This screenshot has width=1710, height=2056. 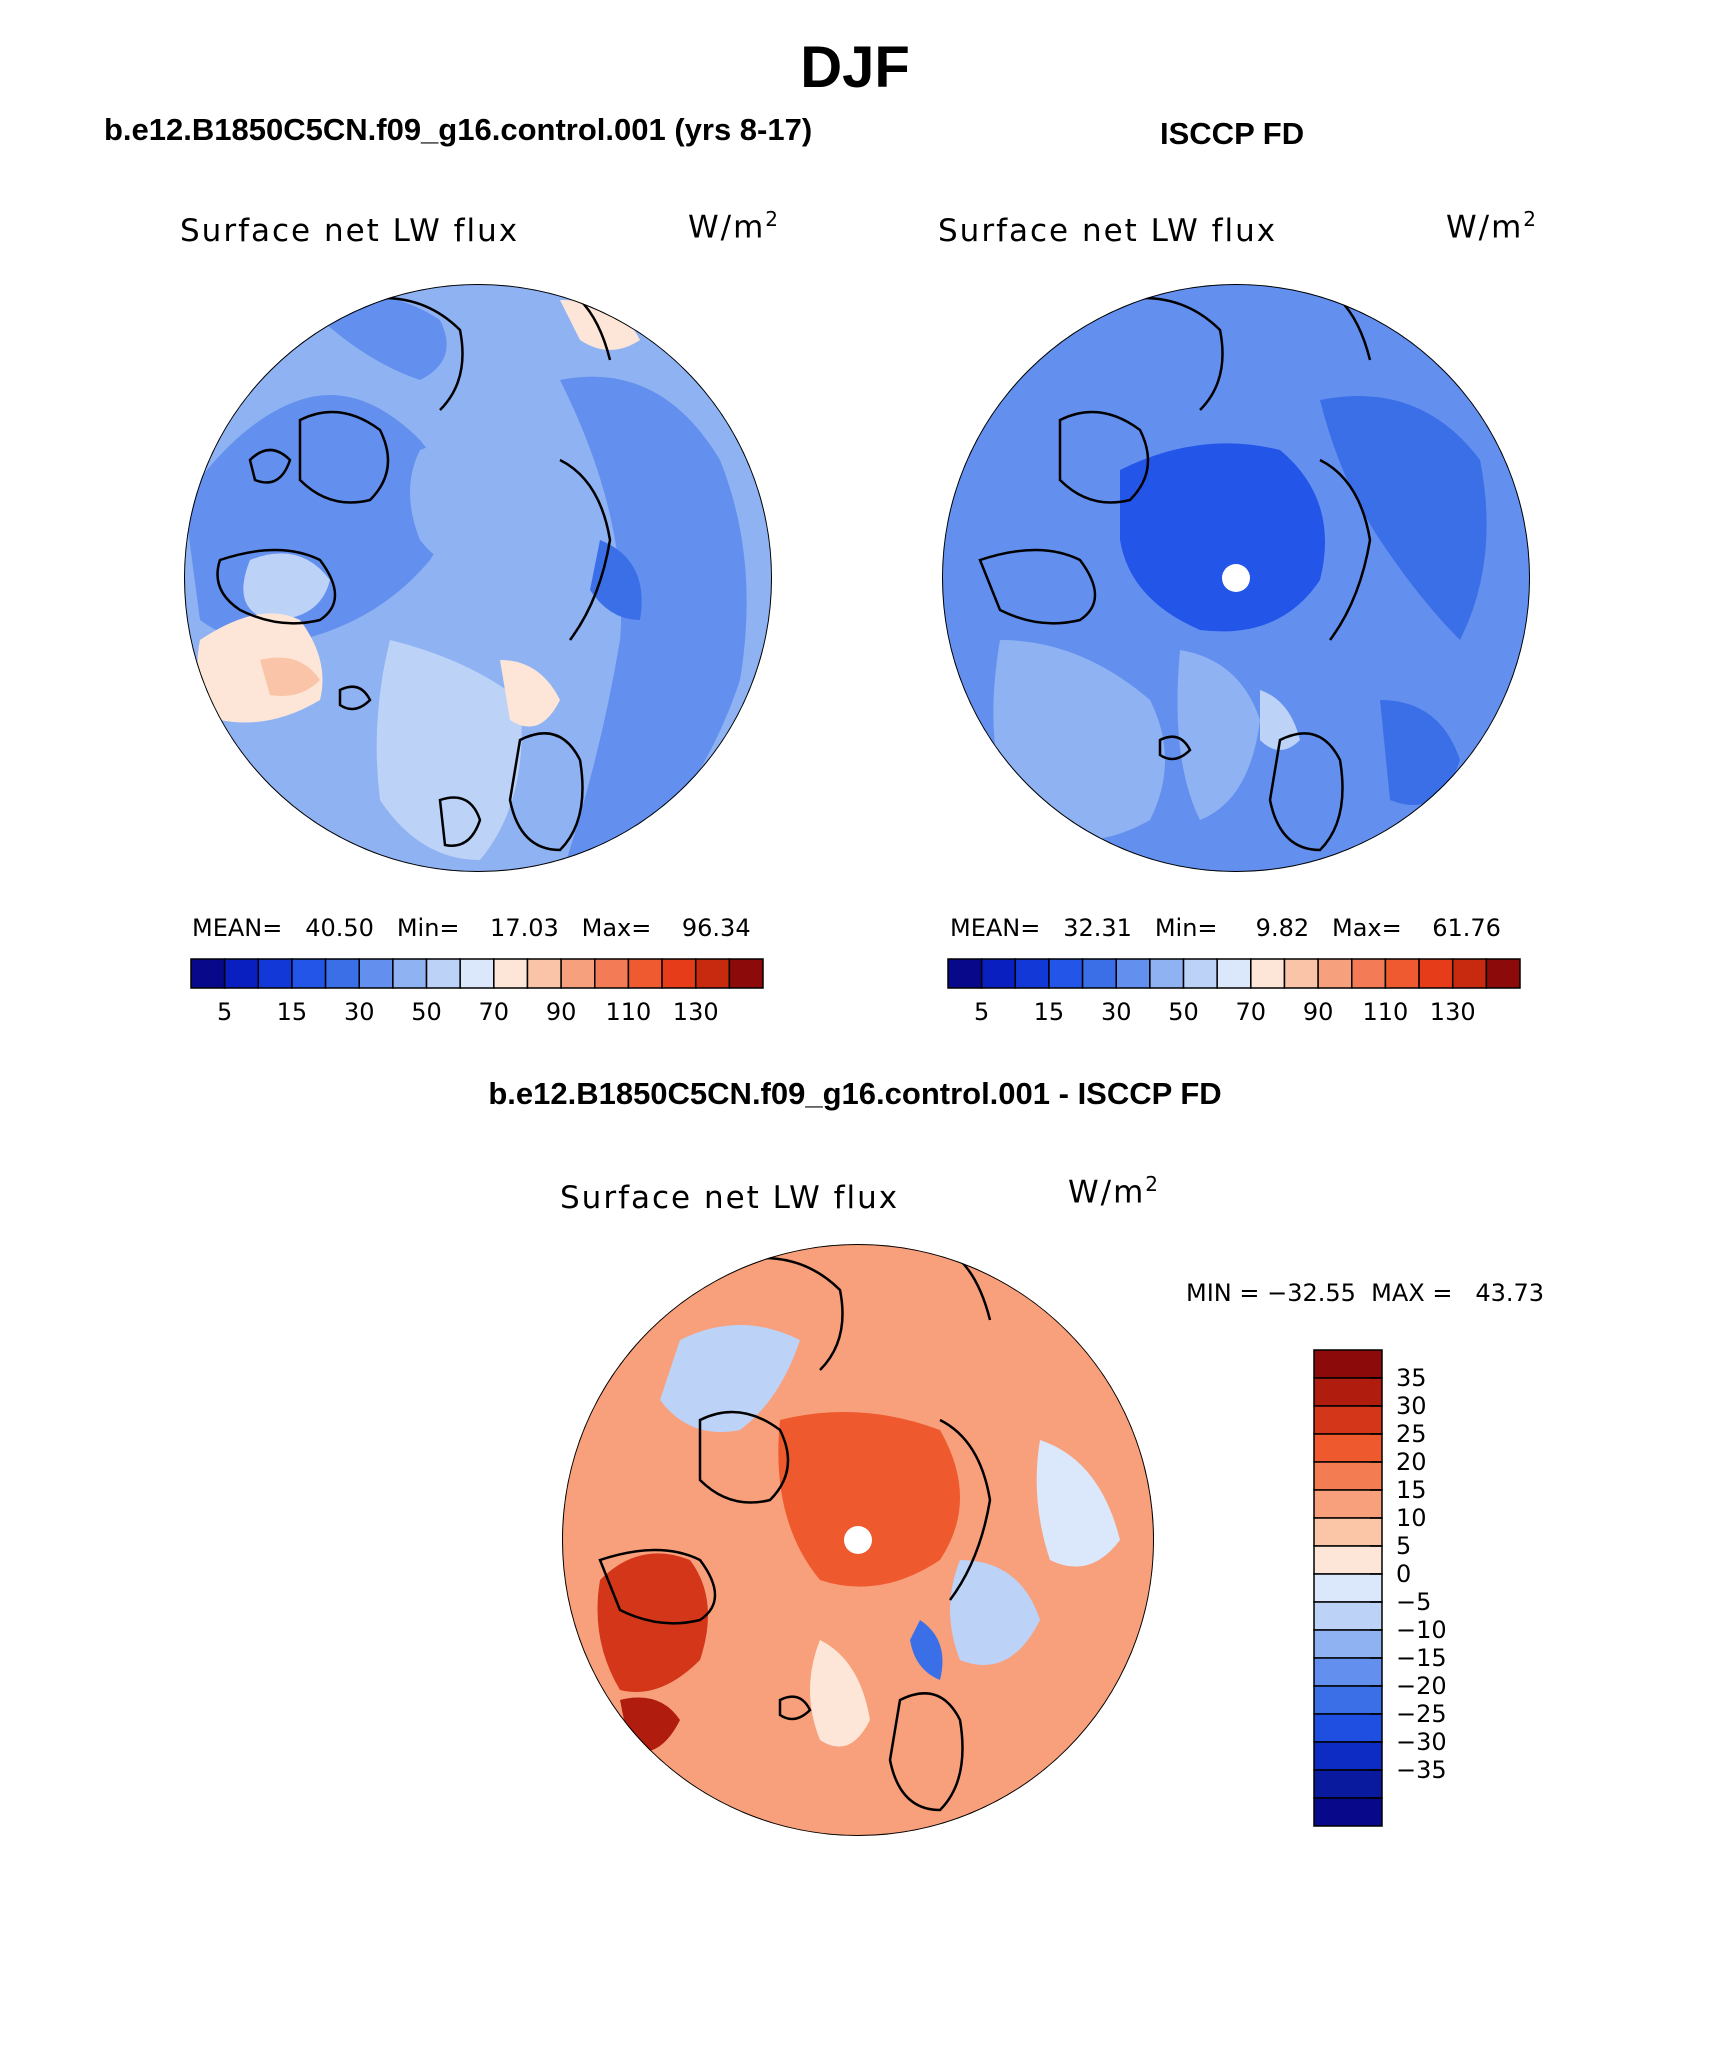 What do you see at coordinates (982, 1012) in the screenshot?
I see `obs-colorbar-tick-label: 5` at bounding box center [982, 1012].